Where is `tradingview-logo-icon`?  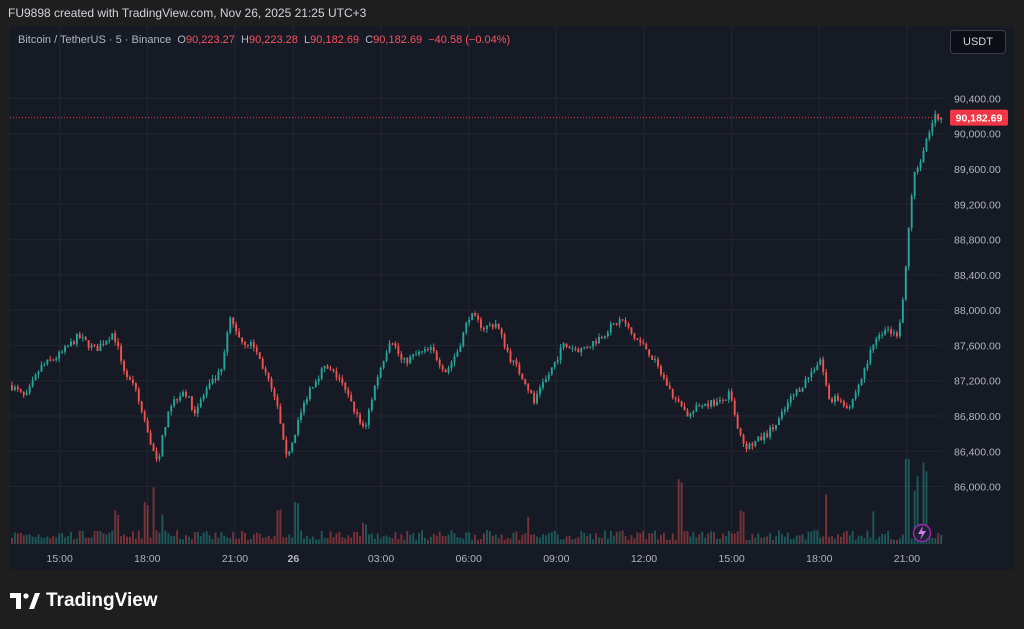 tradingview-logo-icon is located at coordinates (25, 601).